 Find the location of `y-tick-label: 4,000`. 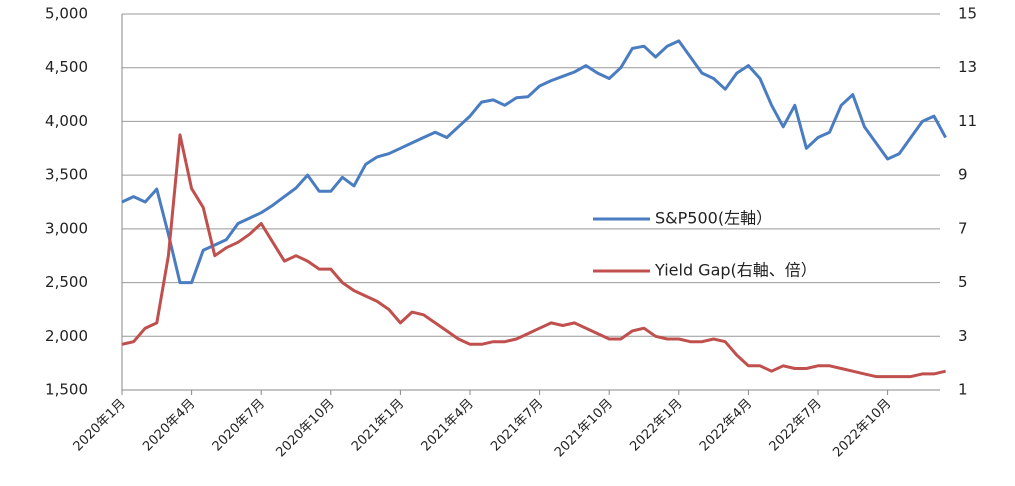

y-tick-label: 4,000 is located at coordinates (66, 121).